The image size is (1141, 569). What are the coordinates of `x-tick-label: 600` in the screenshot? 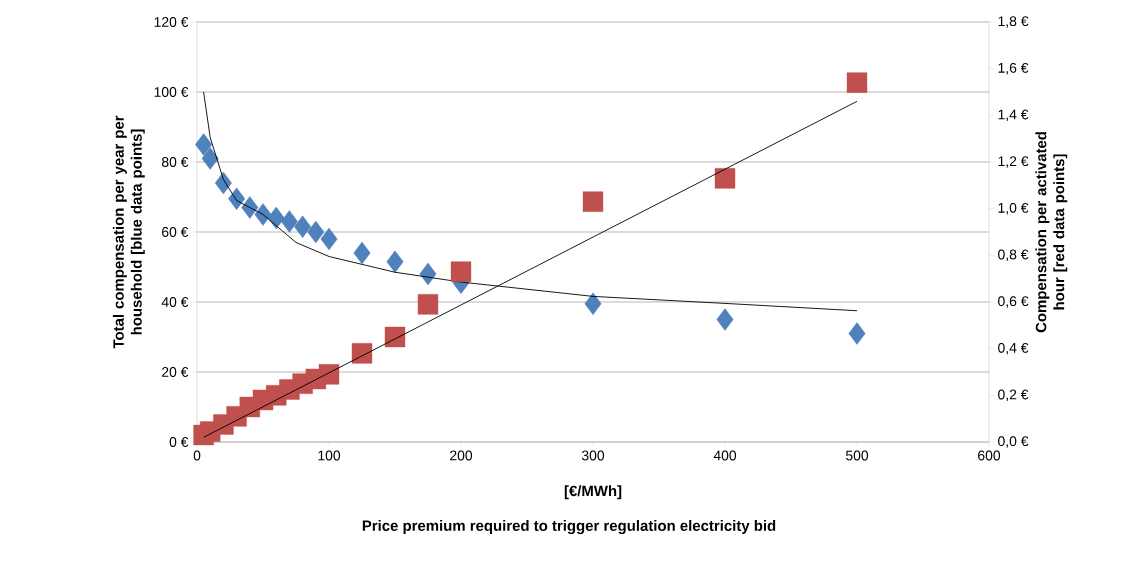 It's located at (989, 455).